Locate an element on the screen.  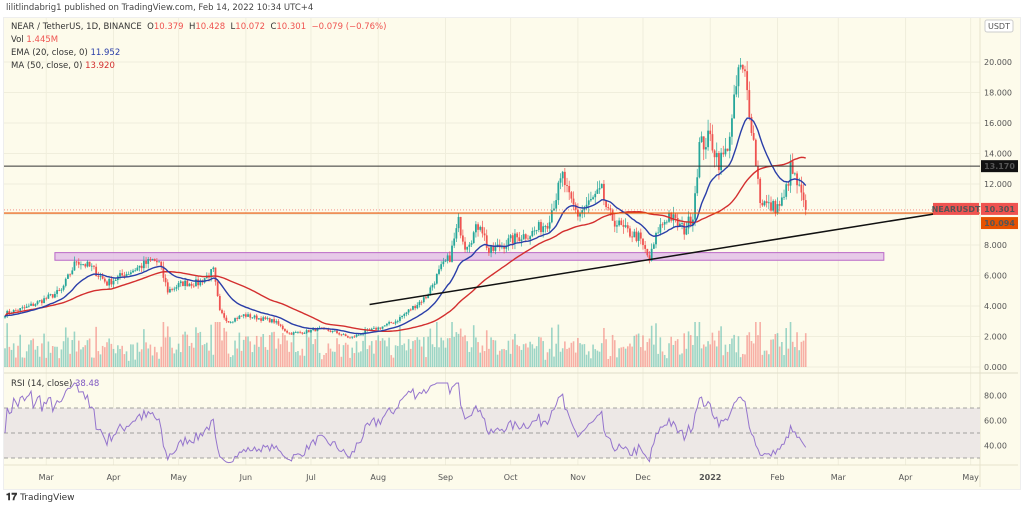
vol-value: 1.445M is located at coordinates (42, 40).